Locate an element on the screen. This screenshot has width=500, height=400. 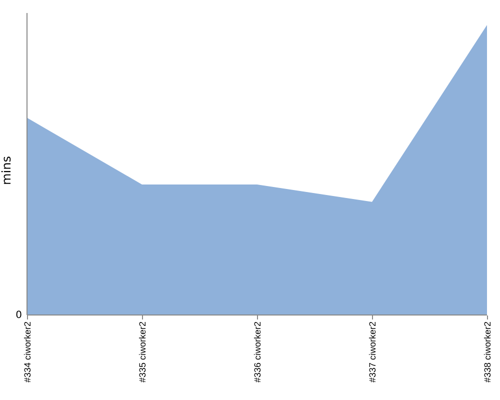
x-tick-label: #335 ciworker2 is located at coordinates (143, 352).